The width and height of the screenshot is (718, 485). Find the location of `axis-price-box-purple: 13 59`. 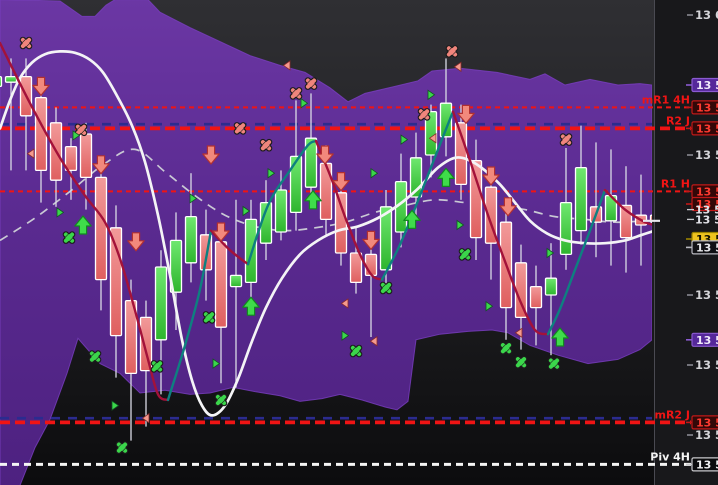

axis-price-box-purple: 13 59 is located at coordinates (702, 85).